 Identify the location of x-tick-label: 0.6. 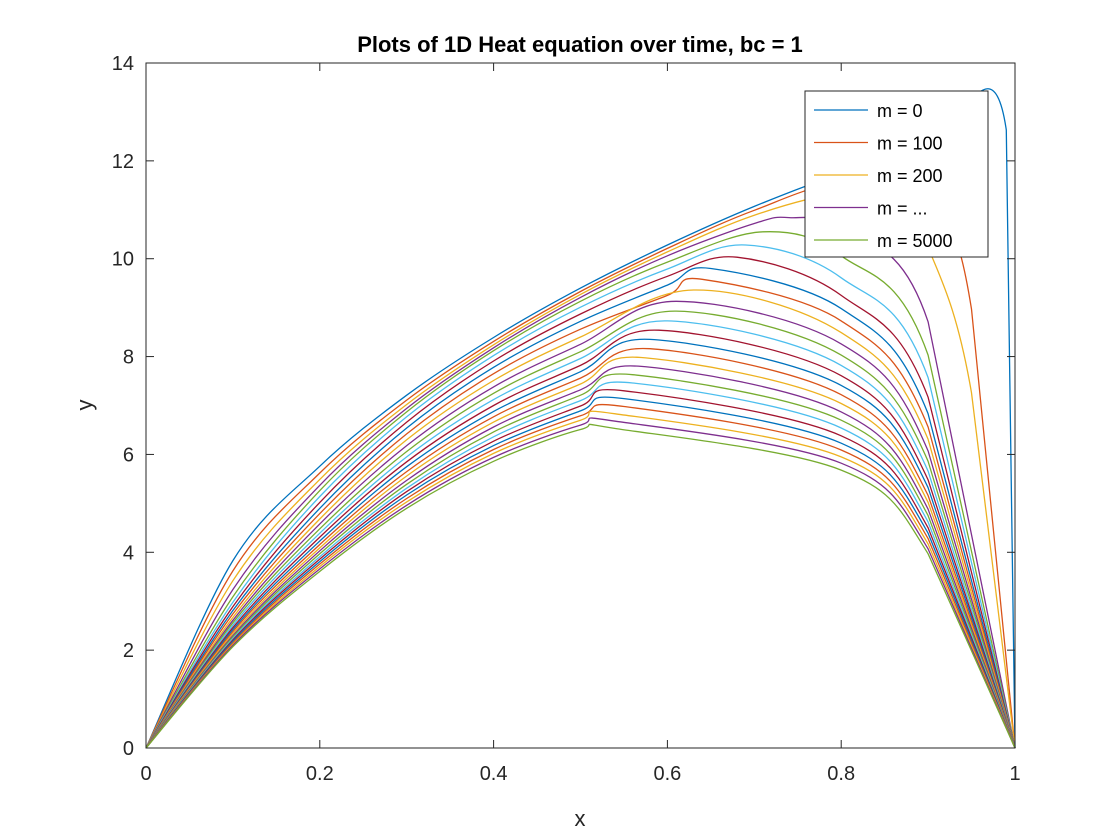
(667, 774).